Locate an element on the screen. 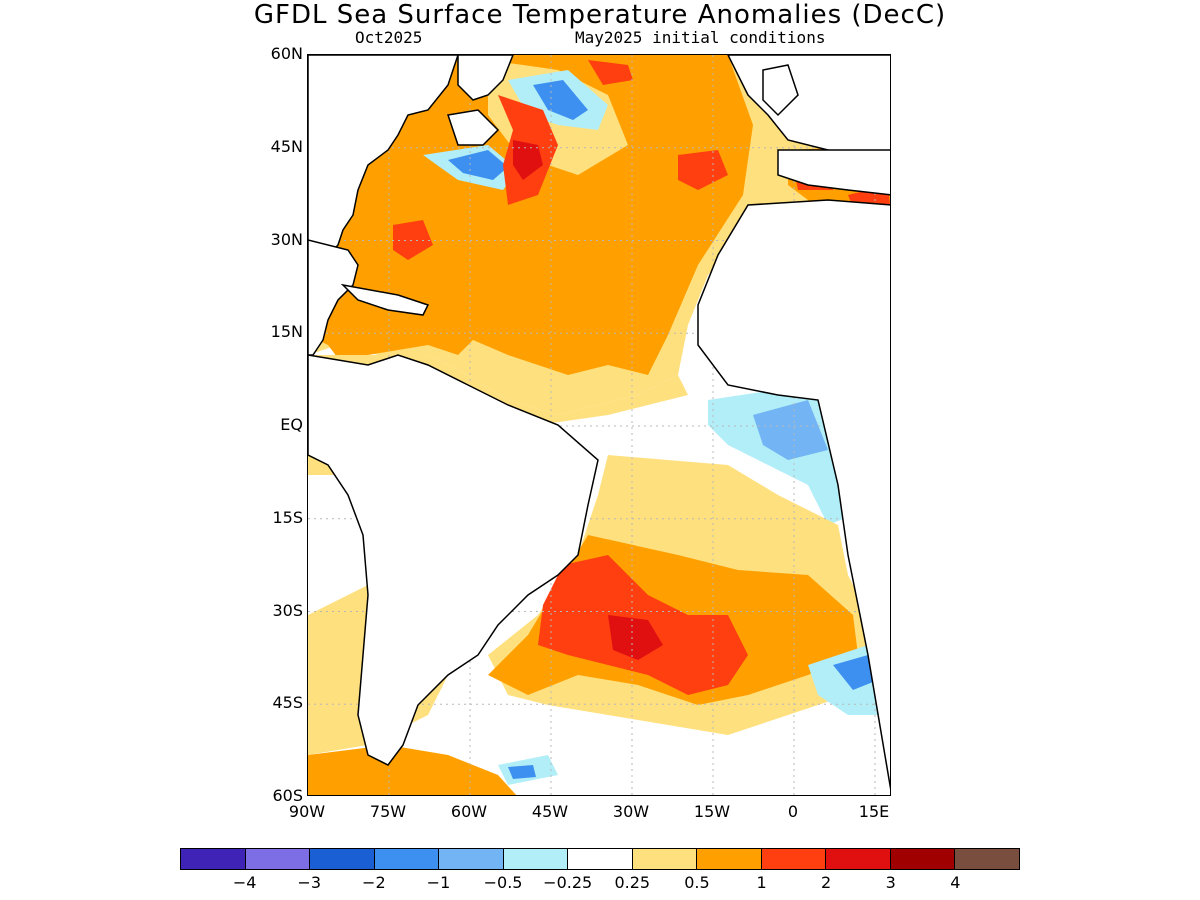  caribbean-islands is located at coordinates (385, 299).